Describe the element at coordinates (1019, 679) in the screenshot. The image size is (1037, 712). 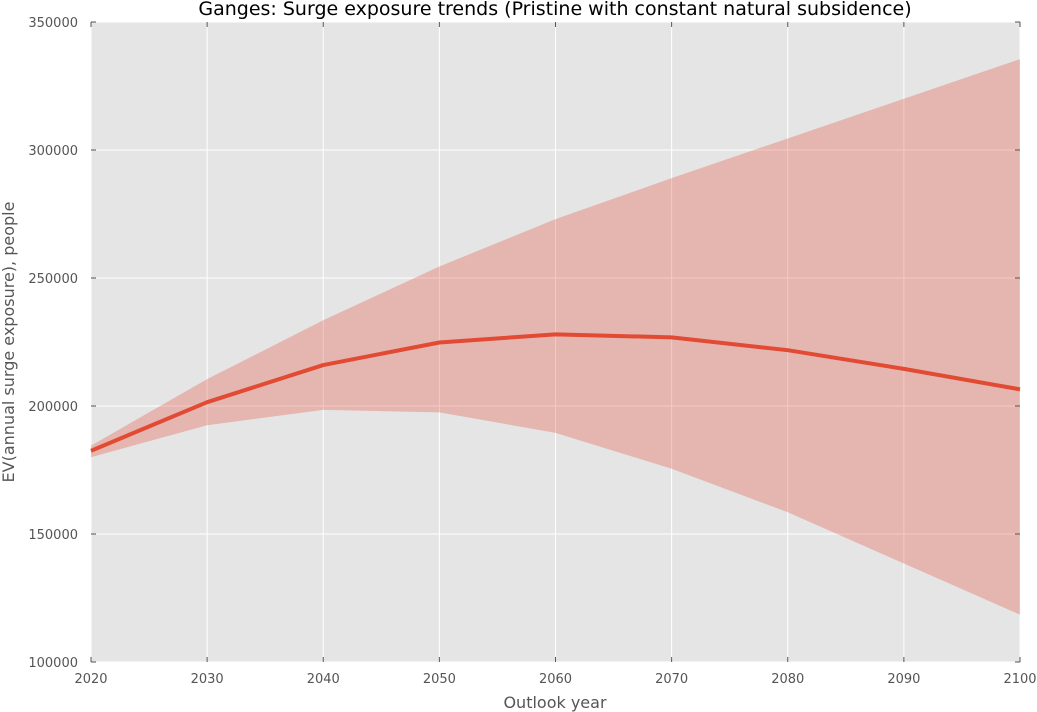
I see `x-tick-label: 2100` at that location.